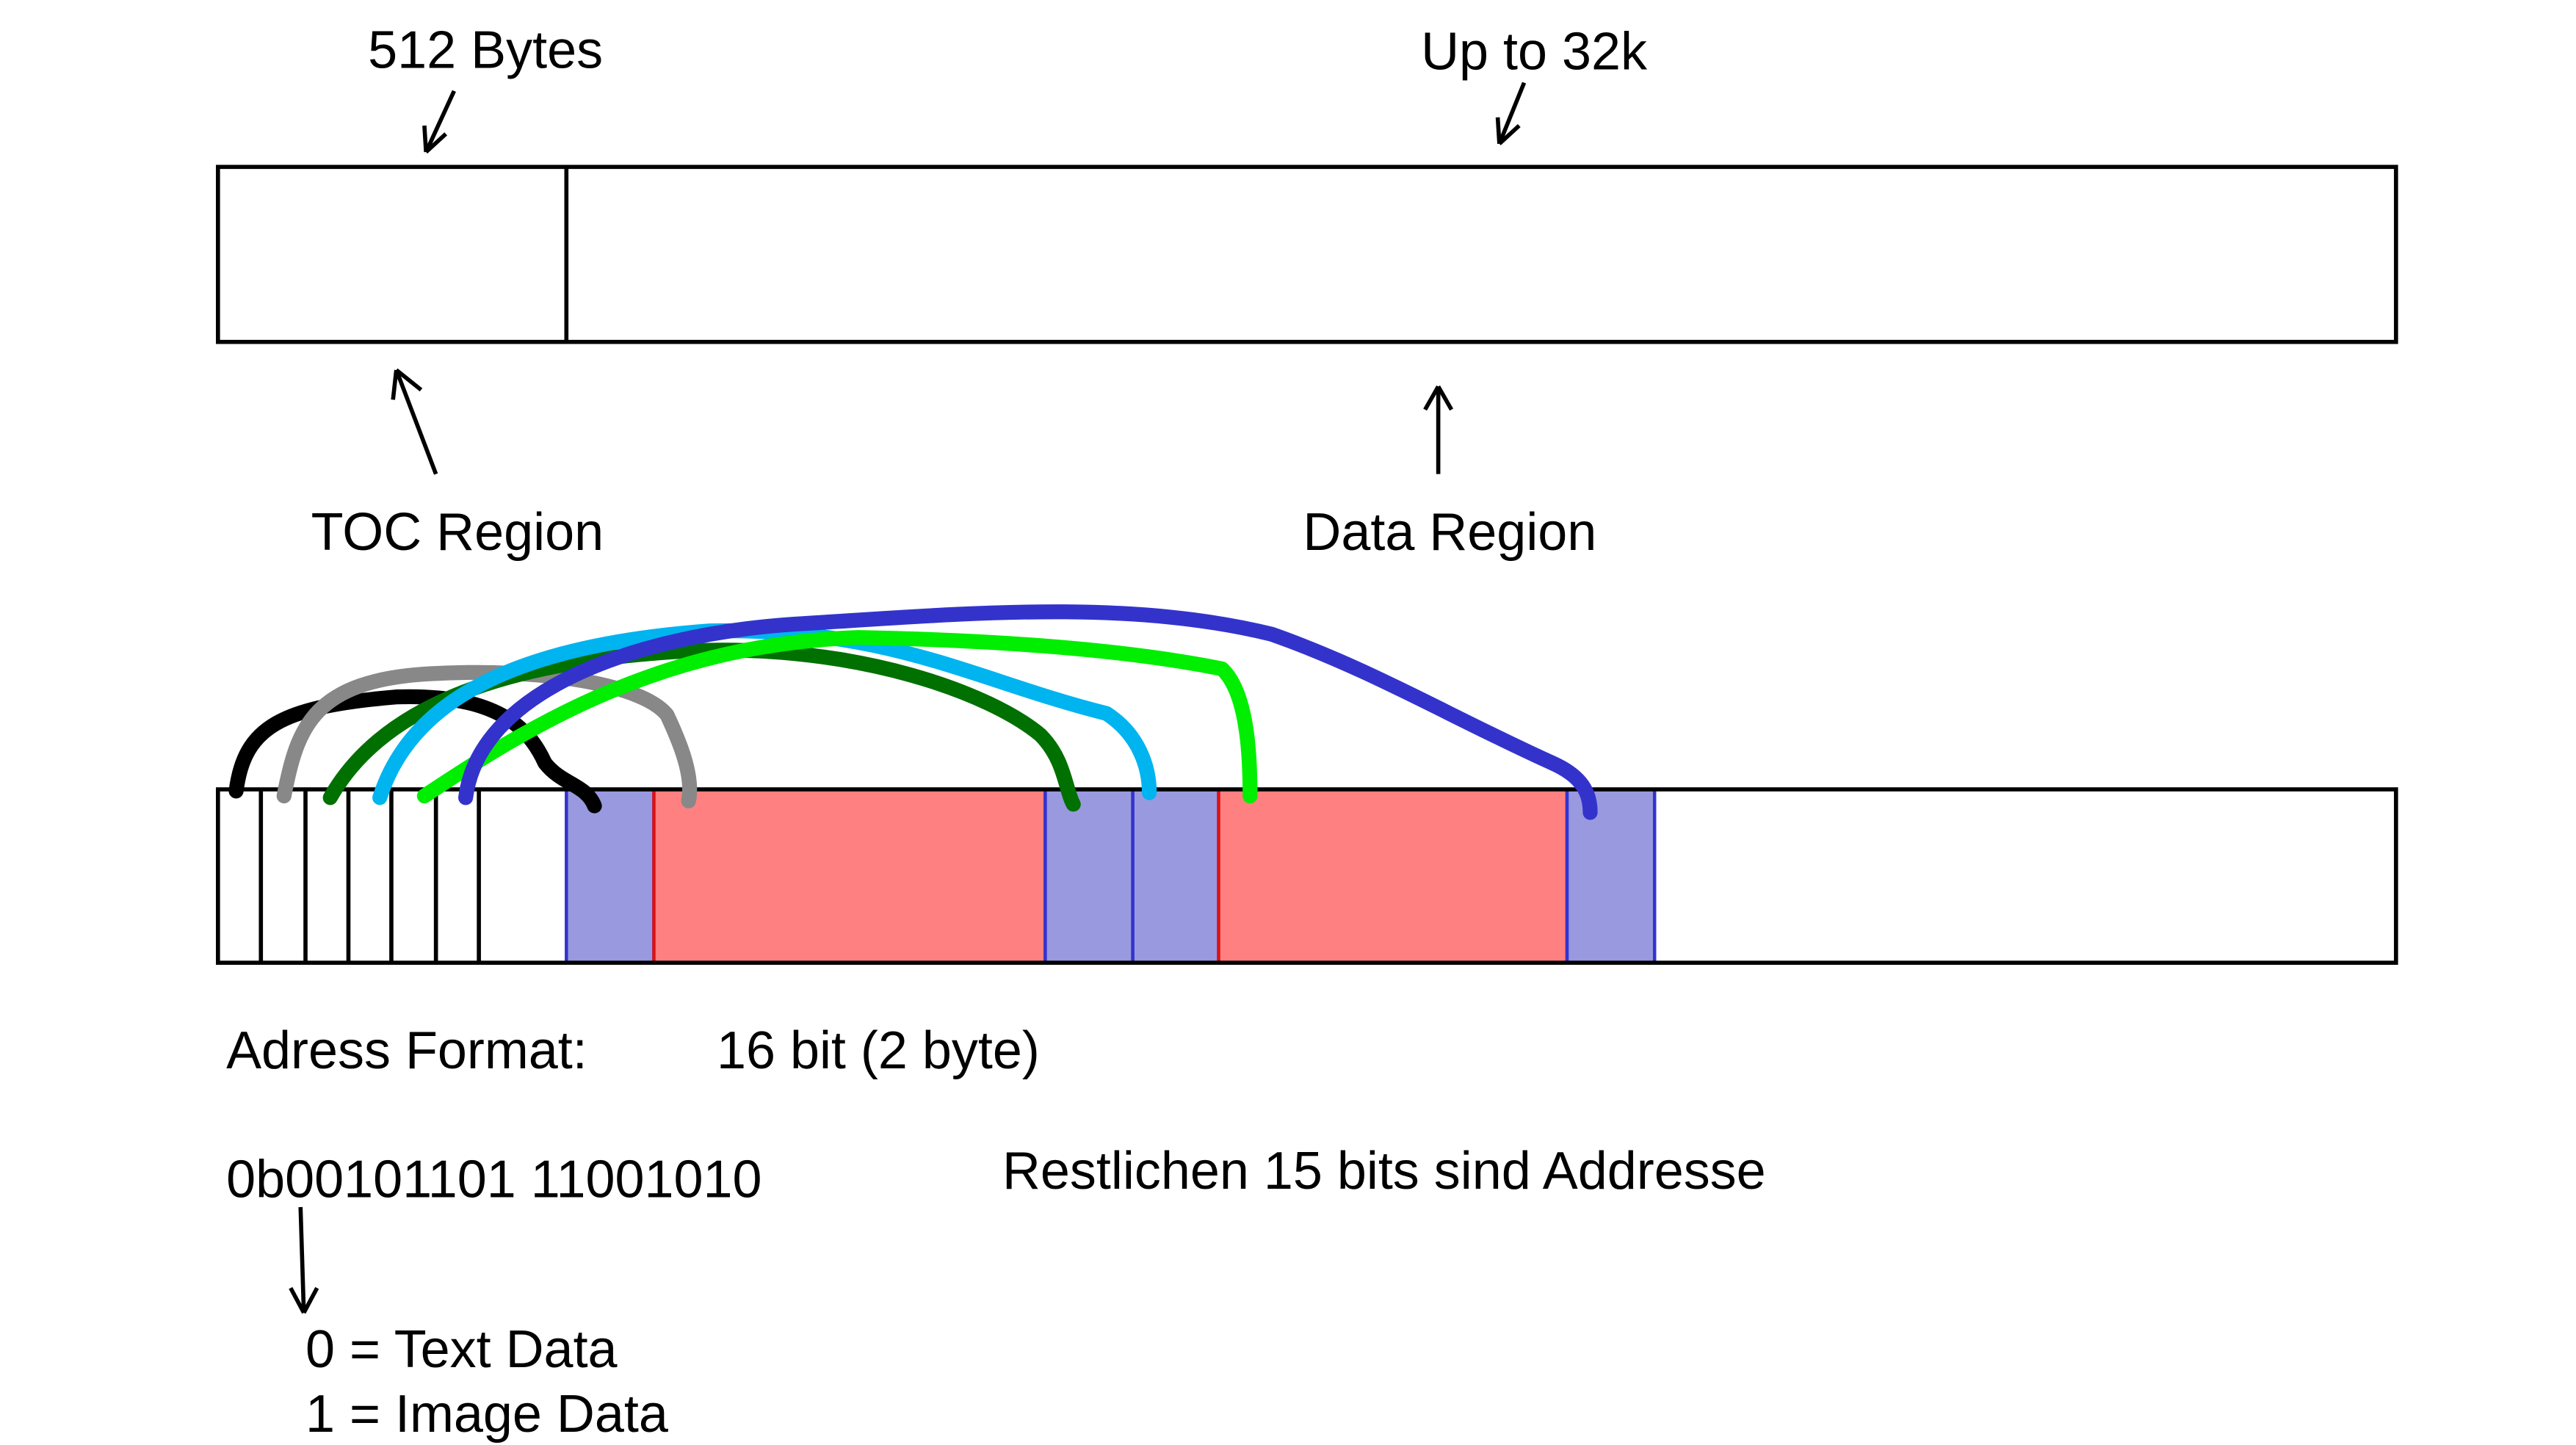  I want to click on data-size-label: Up to 32k, so click(1534, 52).